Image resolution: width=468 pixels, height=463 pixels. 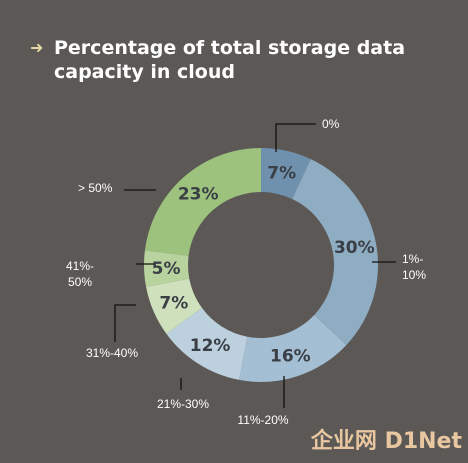 I want to click on category-label: 0%, so click(x=331, y=124).